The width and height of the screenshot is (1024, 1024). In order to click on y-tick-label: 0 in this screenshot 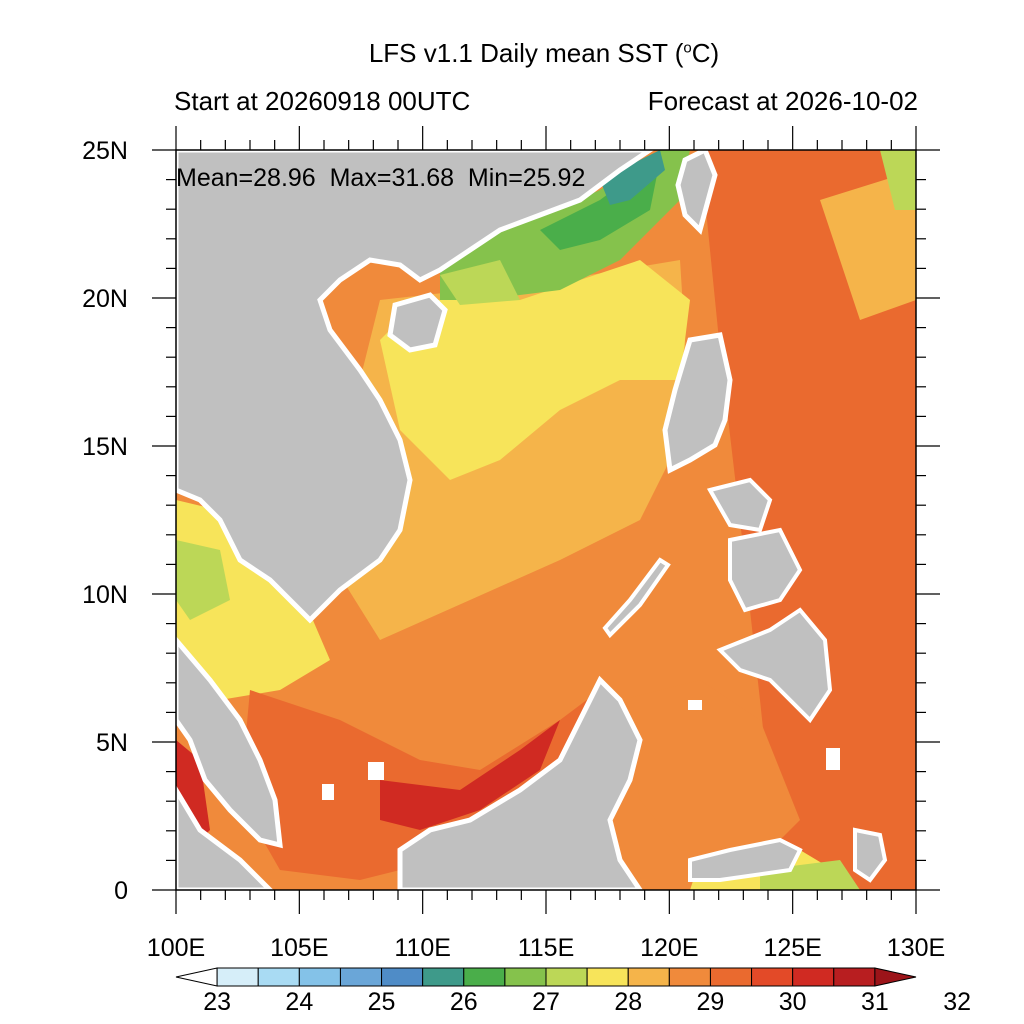, I will do `click(121, 891)`.